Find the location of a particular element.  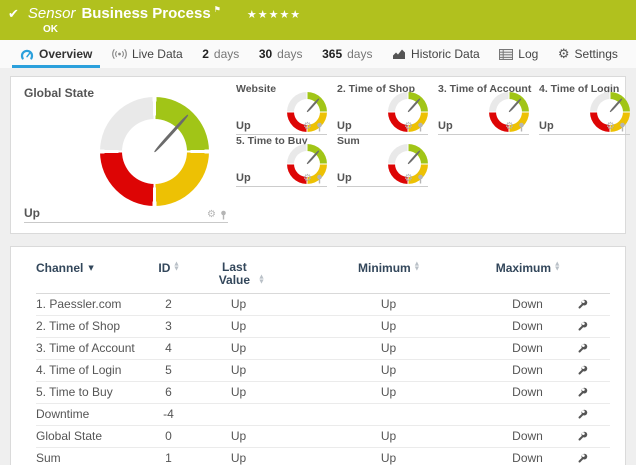

channel-gauge-tiles: Website Up ⚙ 2. Time of Shop Up ⚙ 3. Tim is located at coordinates (433, 135).